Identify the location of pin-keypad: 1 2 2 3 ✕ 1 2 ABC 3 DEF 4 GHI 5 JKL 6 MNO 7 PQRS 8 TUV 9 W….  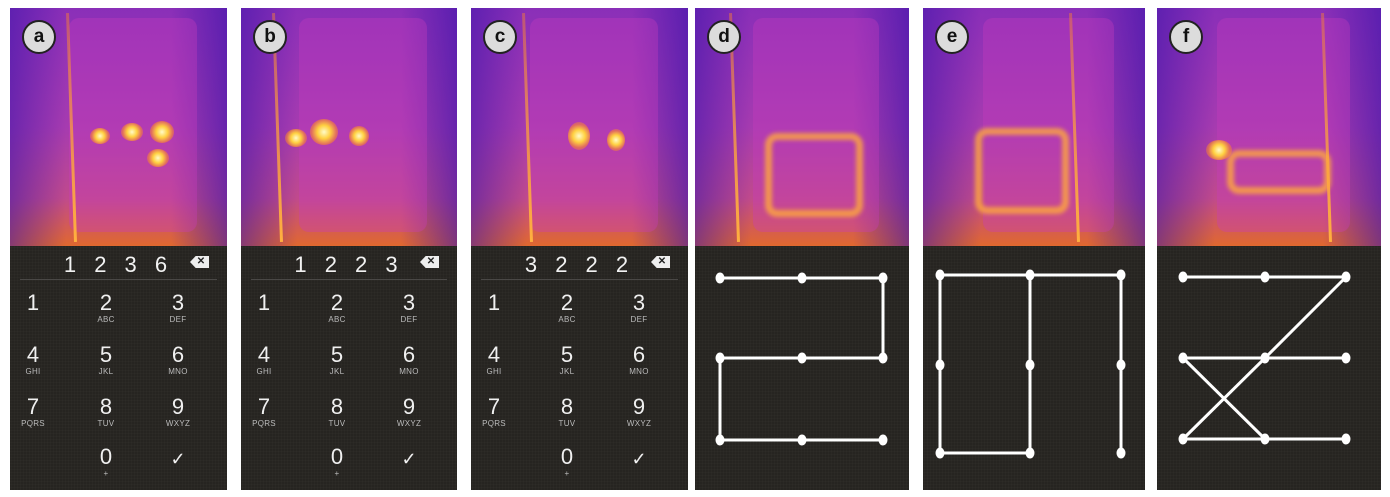
(349, 368).